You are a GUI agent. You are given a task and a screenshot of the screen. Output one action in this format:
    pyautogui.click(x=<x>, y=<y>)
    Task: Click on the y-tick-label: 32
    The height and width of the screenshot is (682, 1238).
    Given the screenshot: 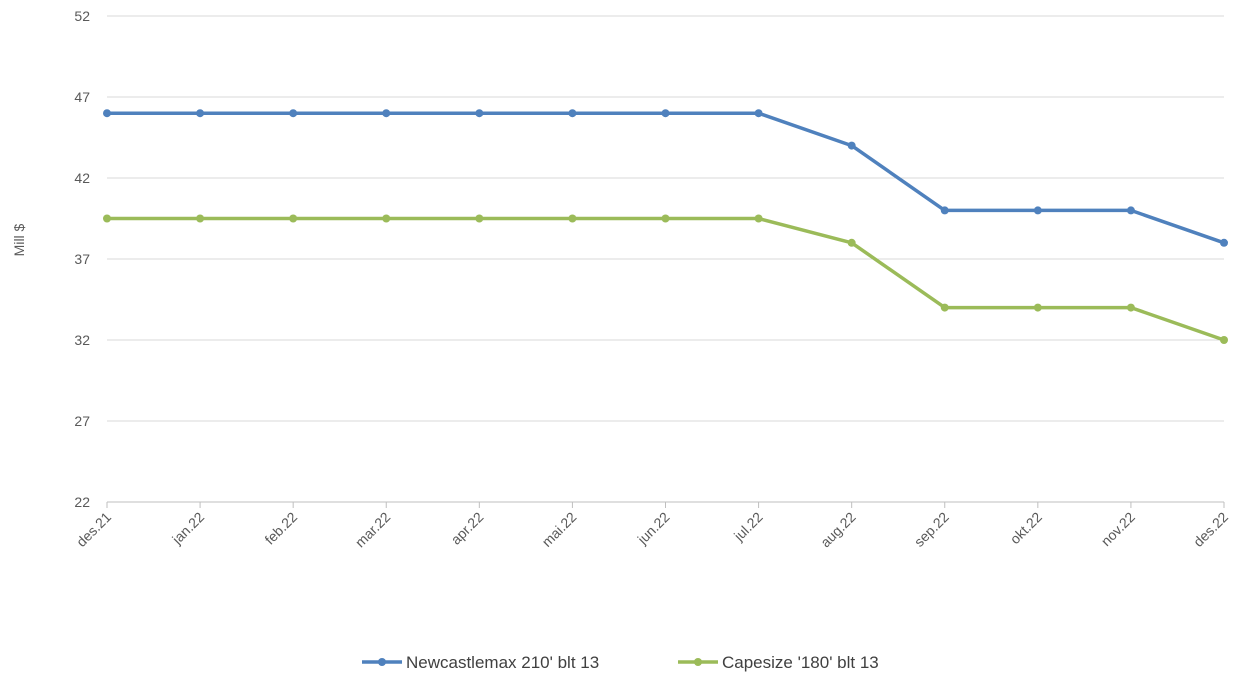 What is the action you would take?
    pyautogui.click(x=82, y=340)
    